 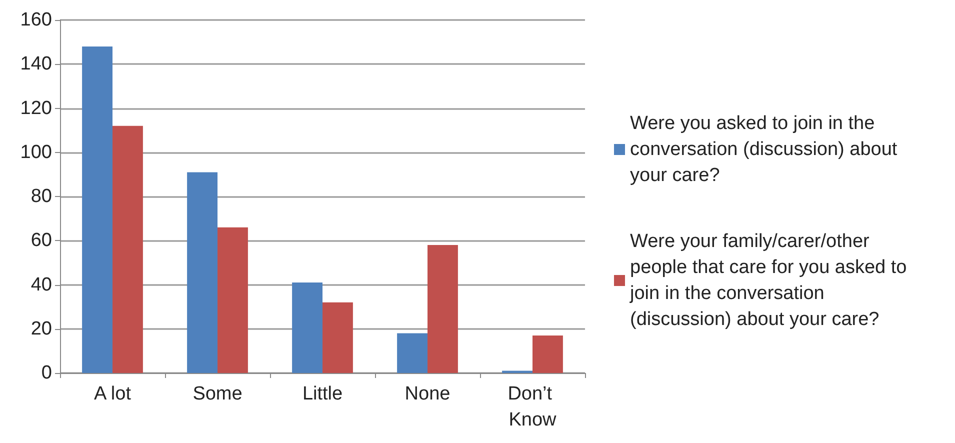 I want to click on x-tick-label: Some, so click(x=217, y=394).